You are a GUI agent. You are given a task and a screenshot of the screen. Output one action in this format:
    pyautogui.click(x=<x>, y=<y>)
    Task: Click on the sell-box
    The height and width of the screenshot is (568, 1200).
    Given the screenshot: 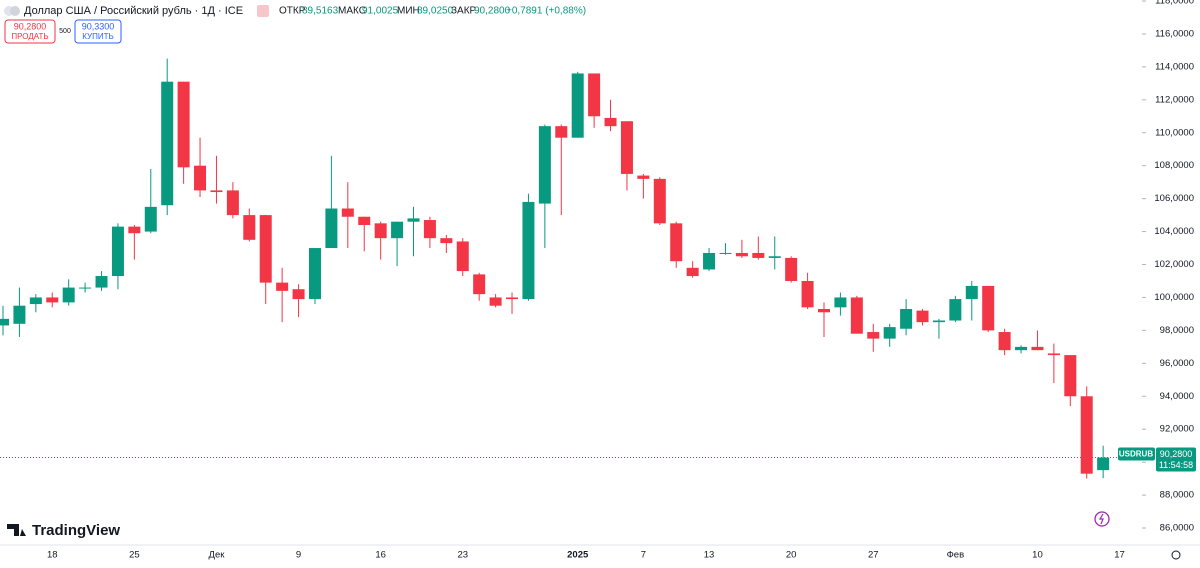 What is the action you would take?
    pyautogui.click(x=30, y=31)
    